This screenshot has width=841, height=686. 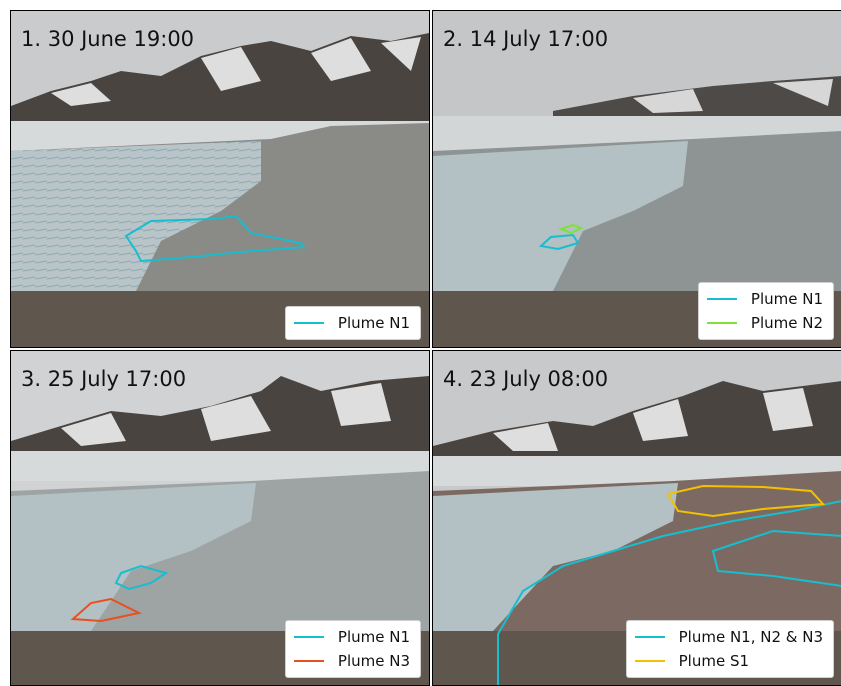 I want to click on legend-label: Plume N2, so click(x=786, y=323).